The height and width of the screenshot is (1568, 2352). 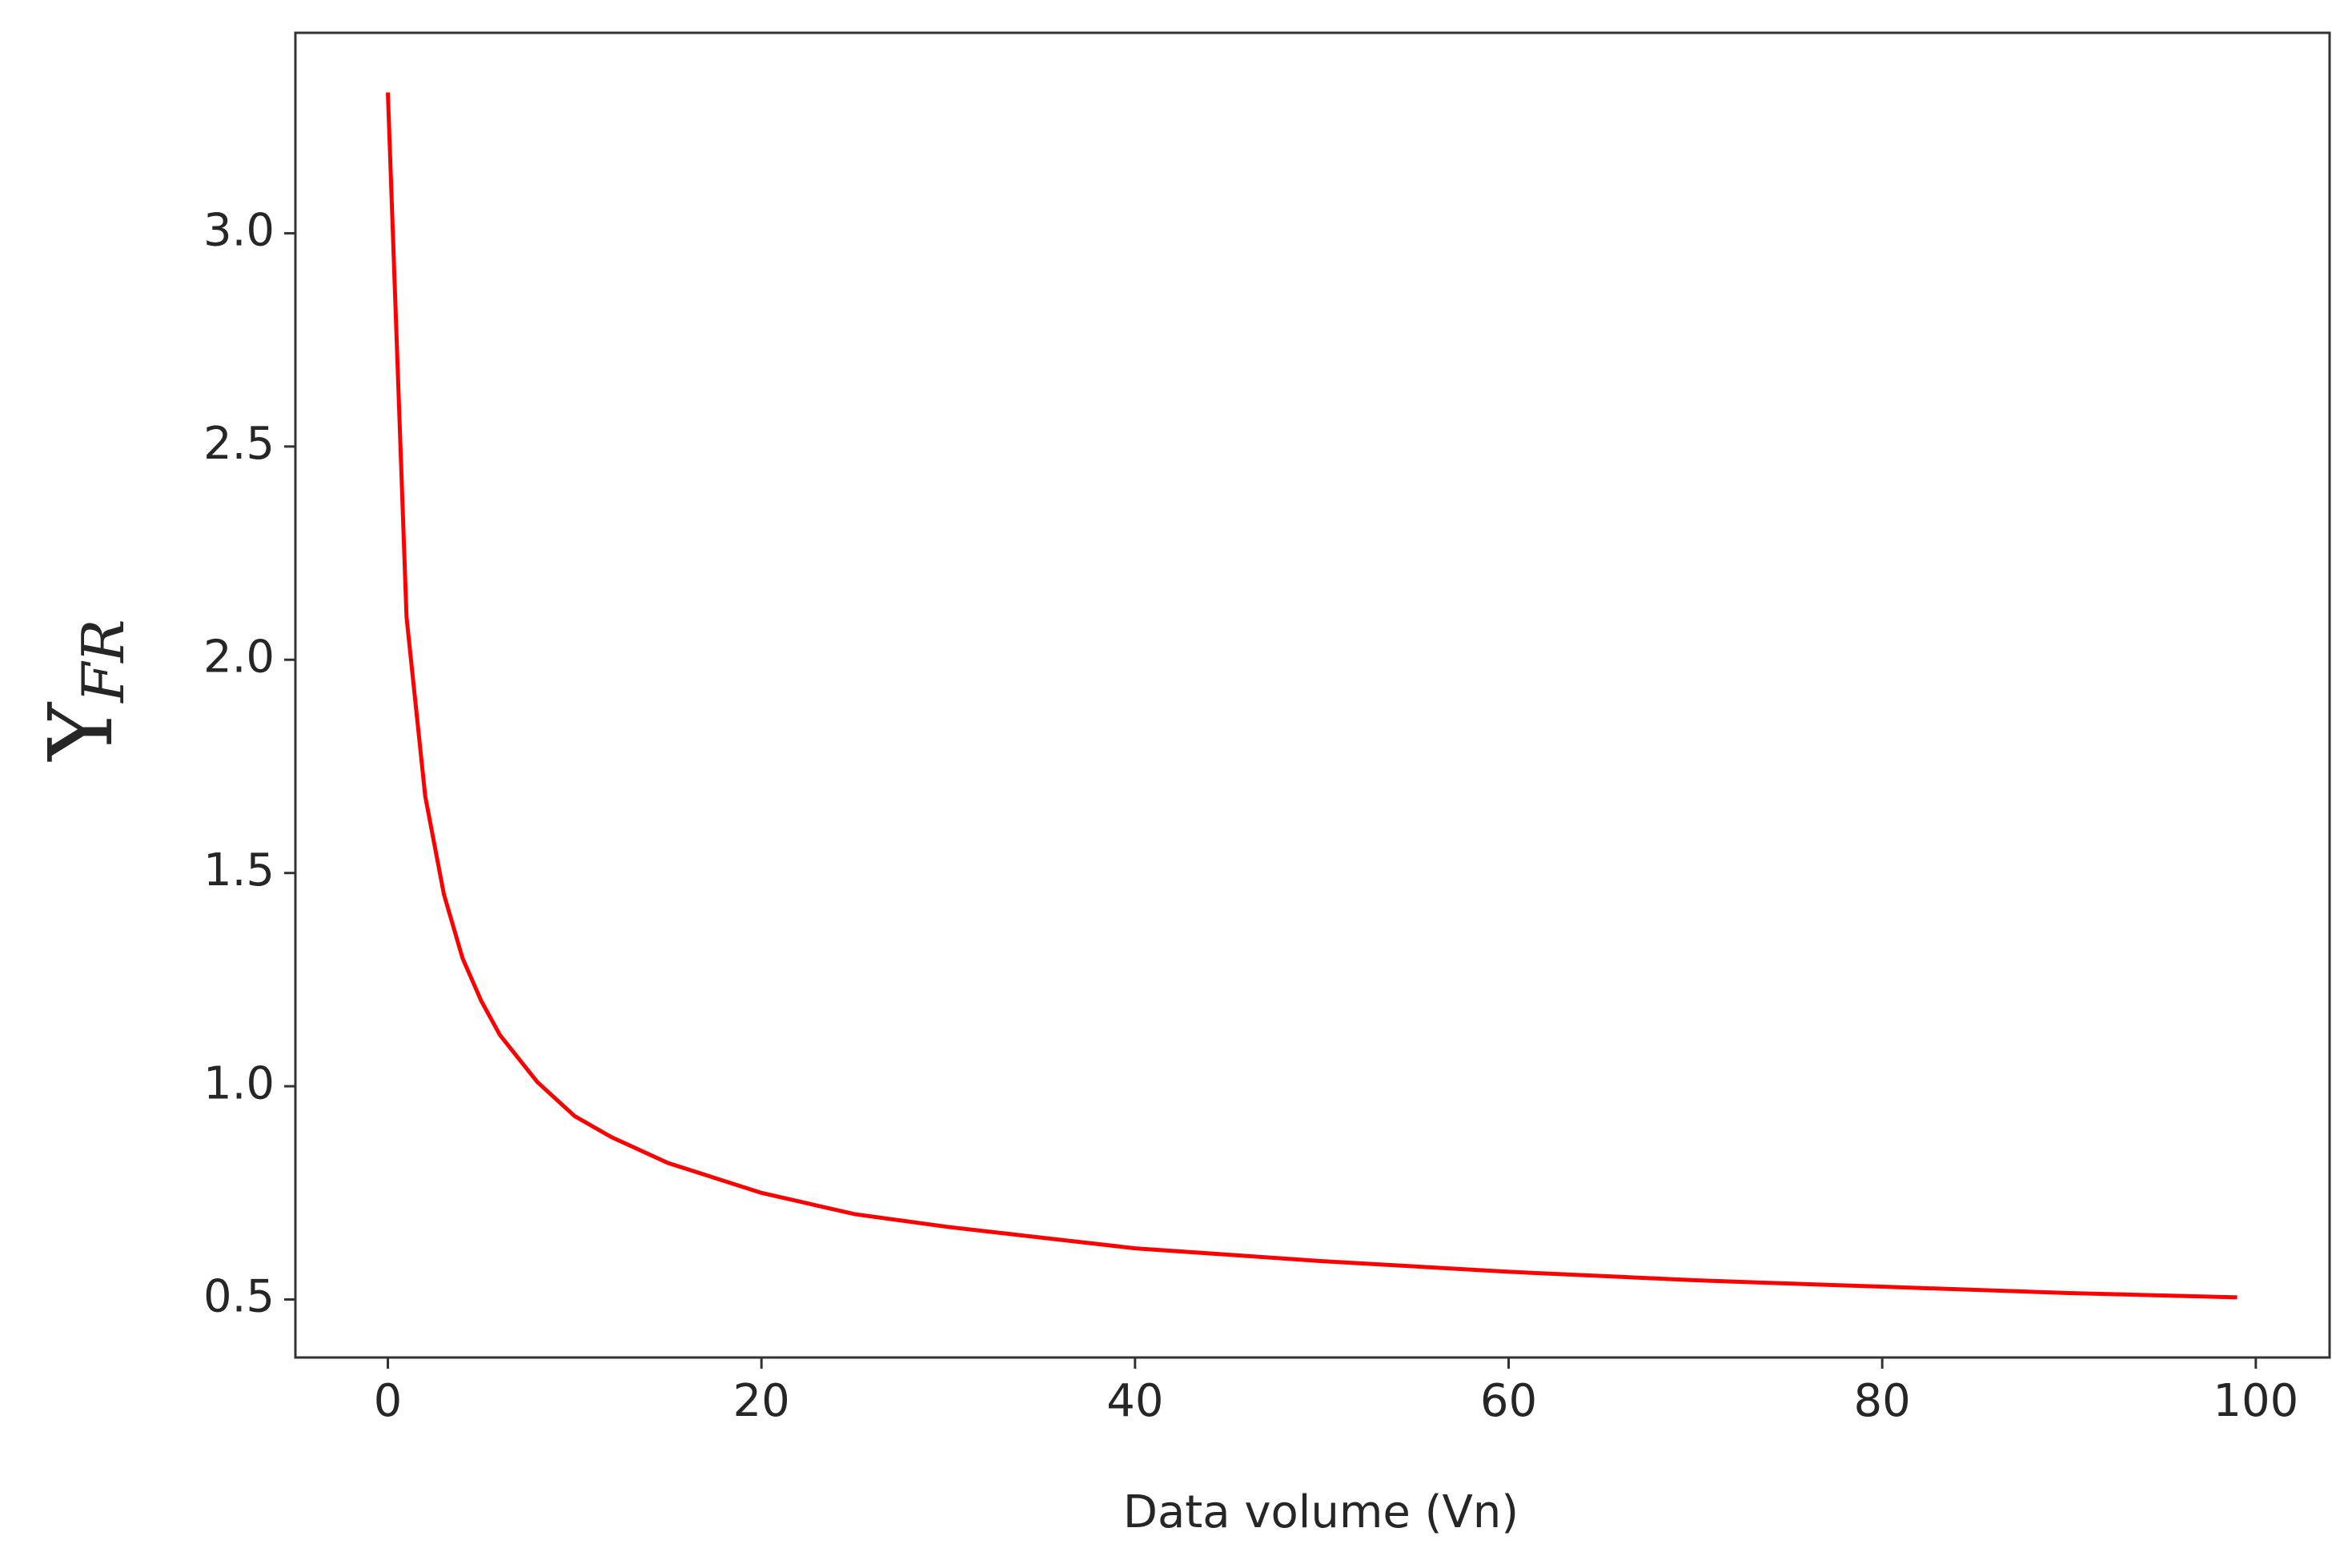 I want to click on x-tick-label: 40, so click(x=1134, y=1401).